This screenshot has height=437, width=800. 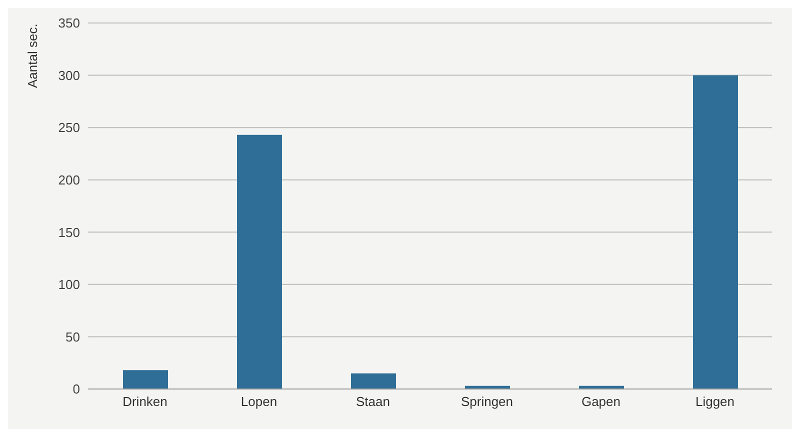 What do you see at coordinates (601, 402) in the screenshot?
I see `x-tick-label: Gapen` at bounding box center [601, 402].